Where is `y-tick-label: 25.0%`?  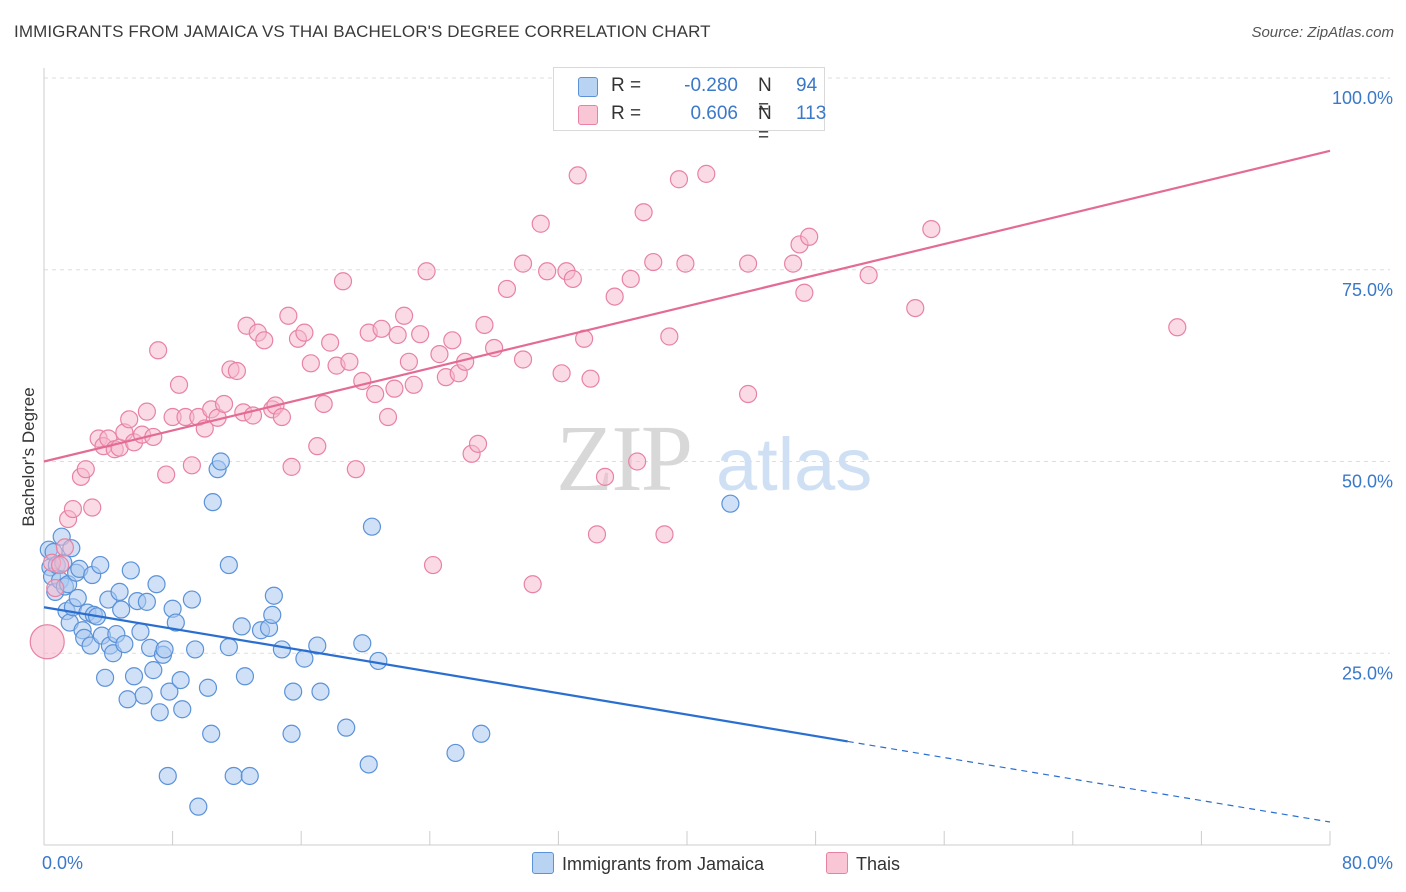
y-tick-label: 25.0% is located at coordinates (1367, 673).